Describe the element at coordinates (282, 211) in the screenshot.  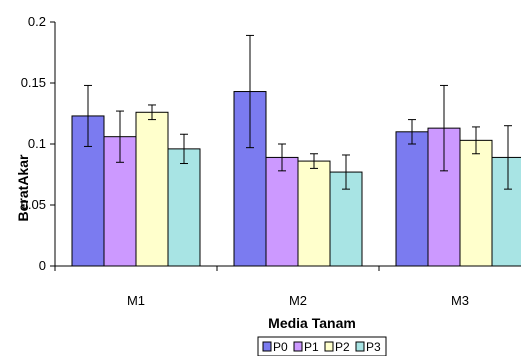
I see `bar-p1-m2` at that location.